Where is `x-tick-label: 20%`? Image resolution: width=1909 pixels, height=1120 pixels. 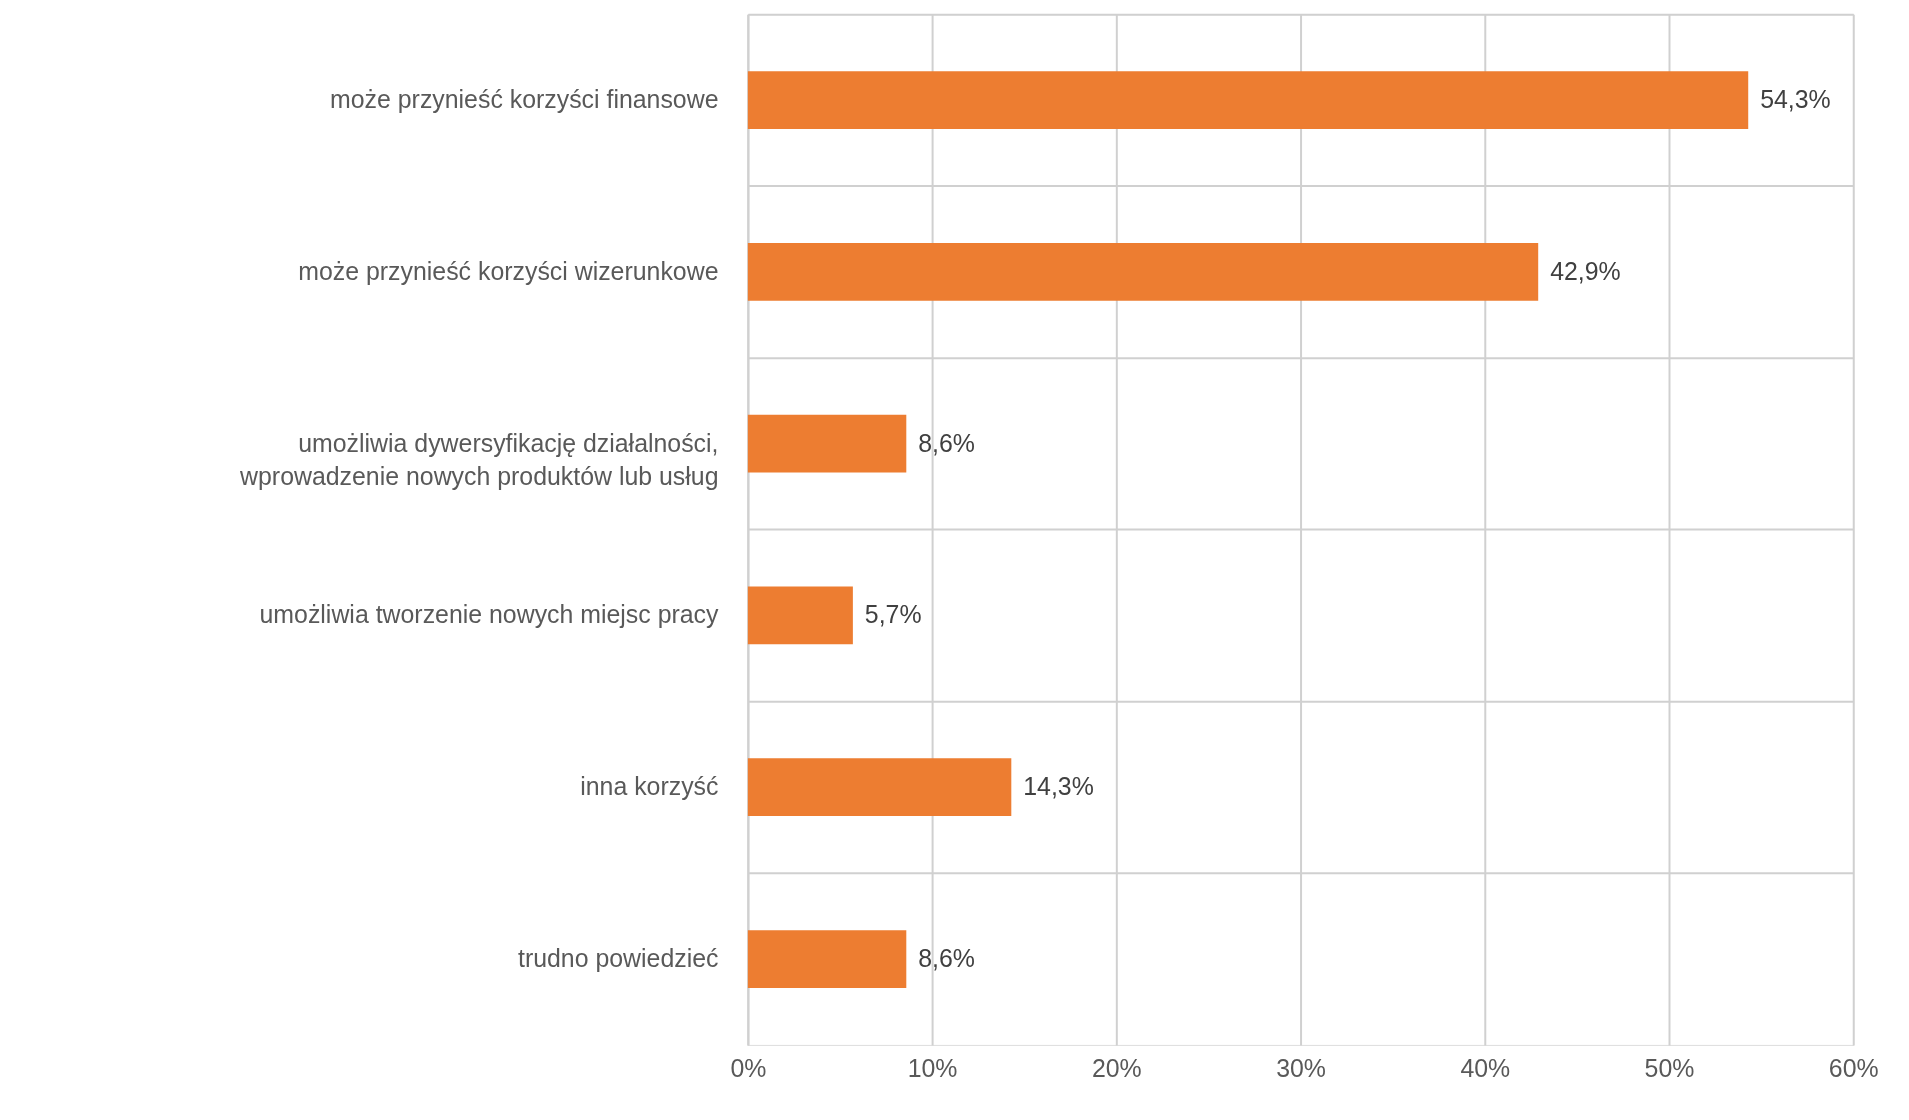
x-tick-label: 20% is located at coordinates (1116, 1068).